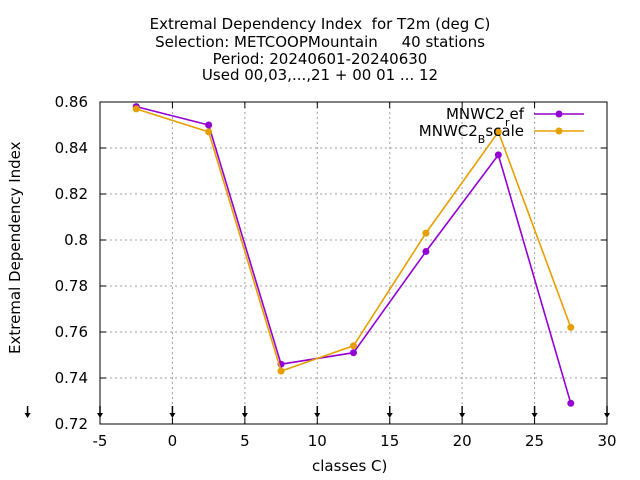 Image resolution: width=640 pixels, height=480 pixels. I want to click on y-tick-label: 0.76, so click(71, 332).